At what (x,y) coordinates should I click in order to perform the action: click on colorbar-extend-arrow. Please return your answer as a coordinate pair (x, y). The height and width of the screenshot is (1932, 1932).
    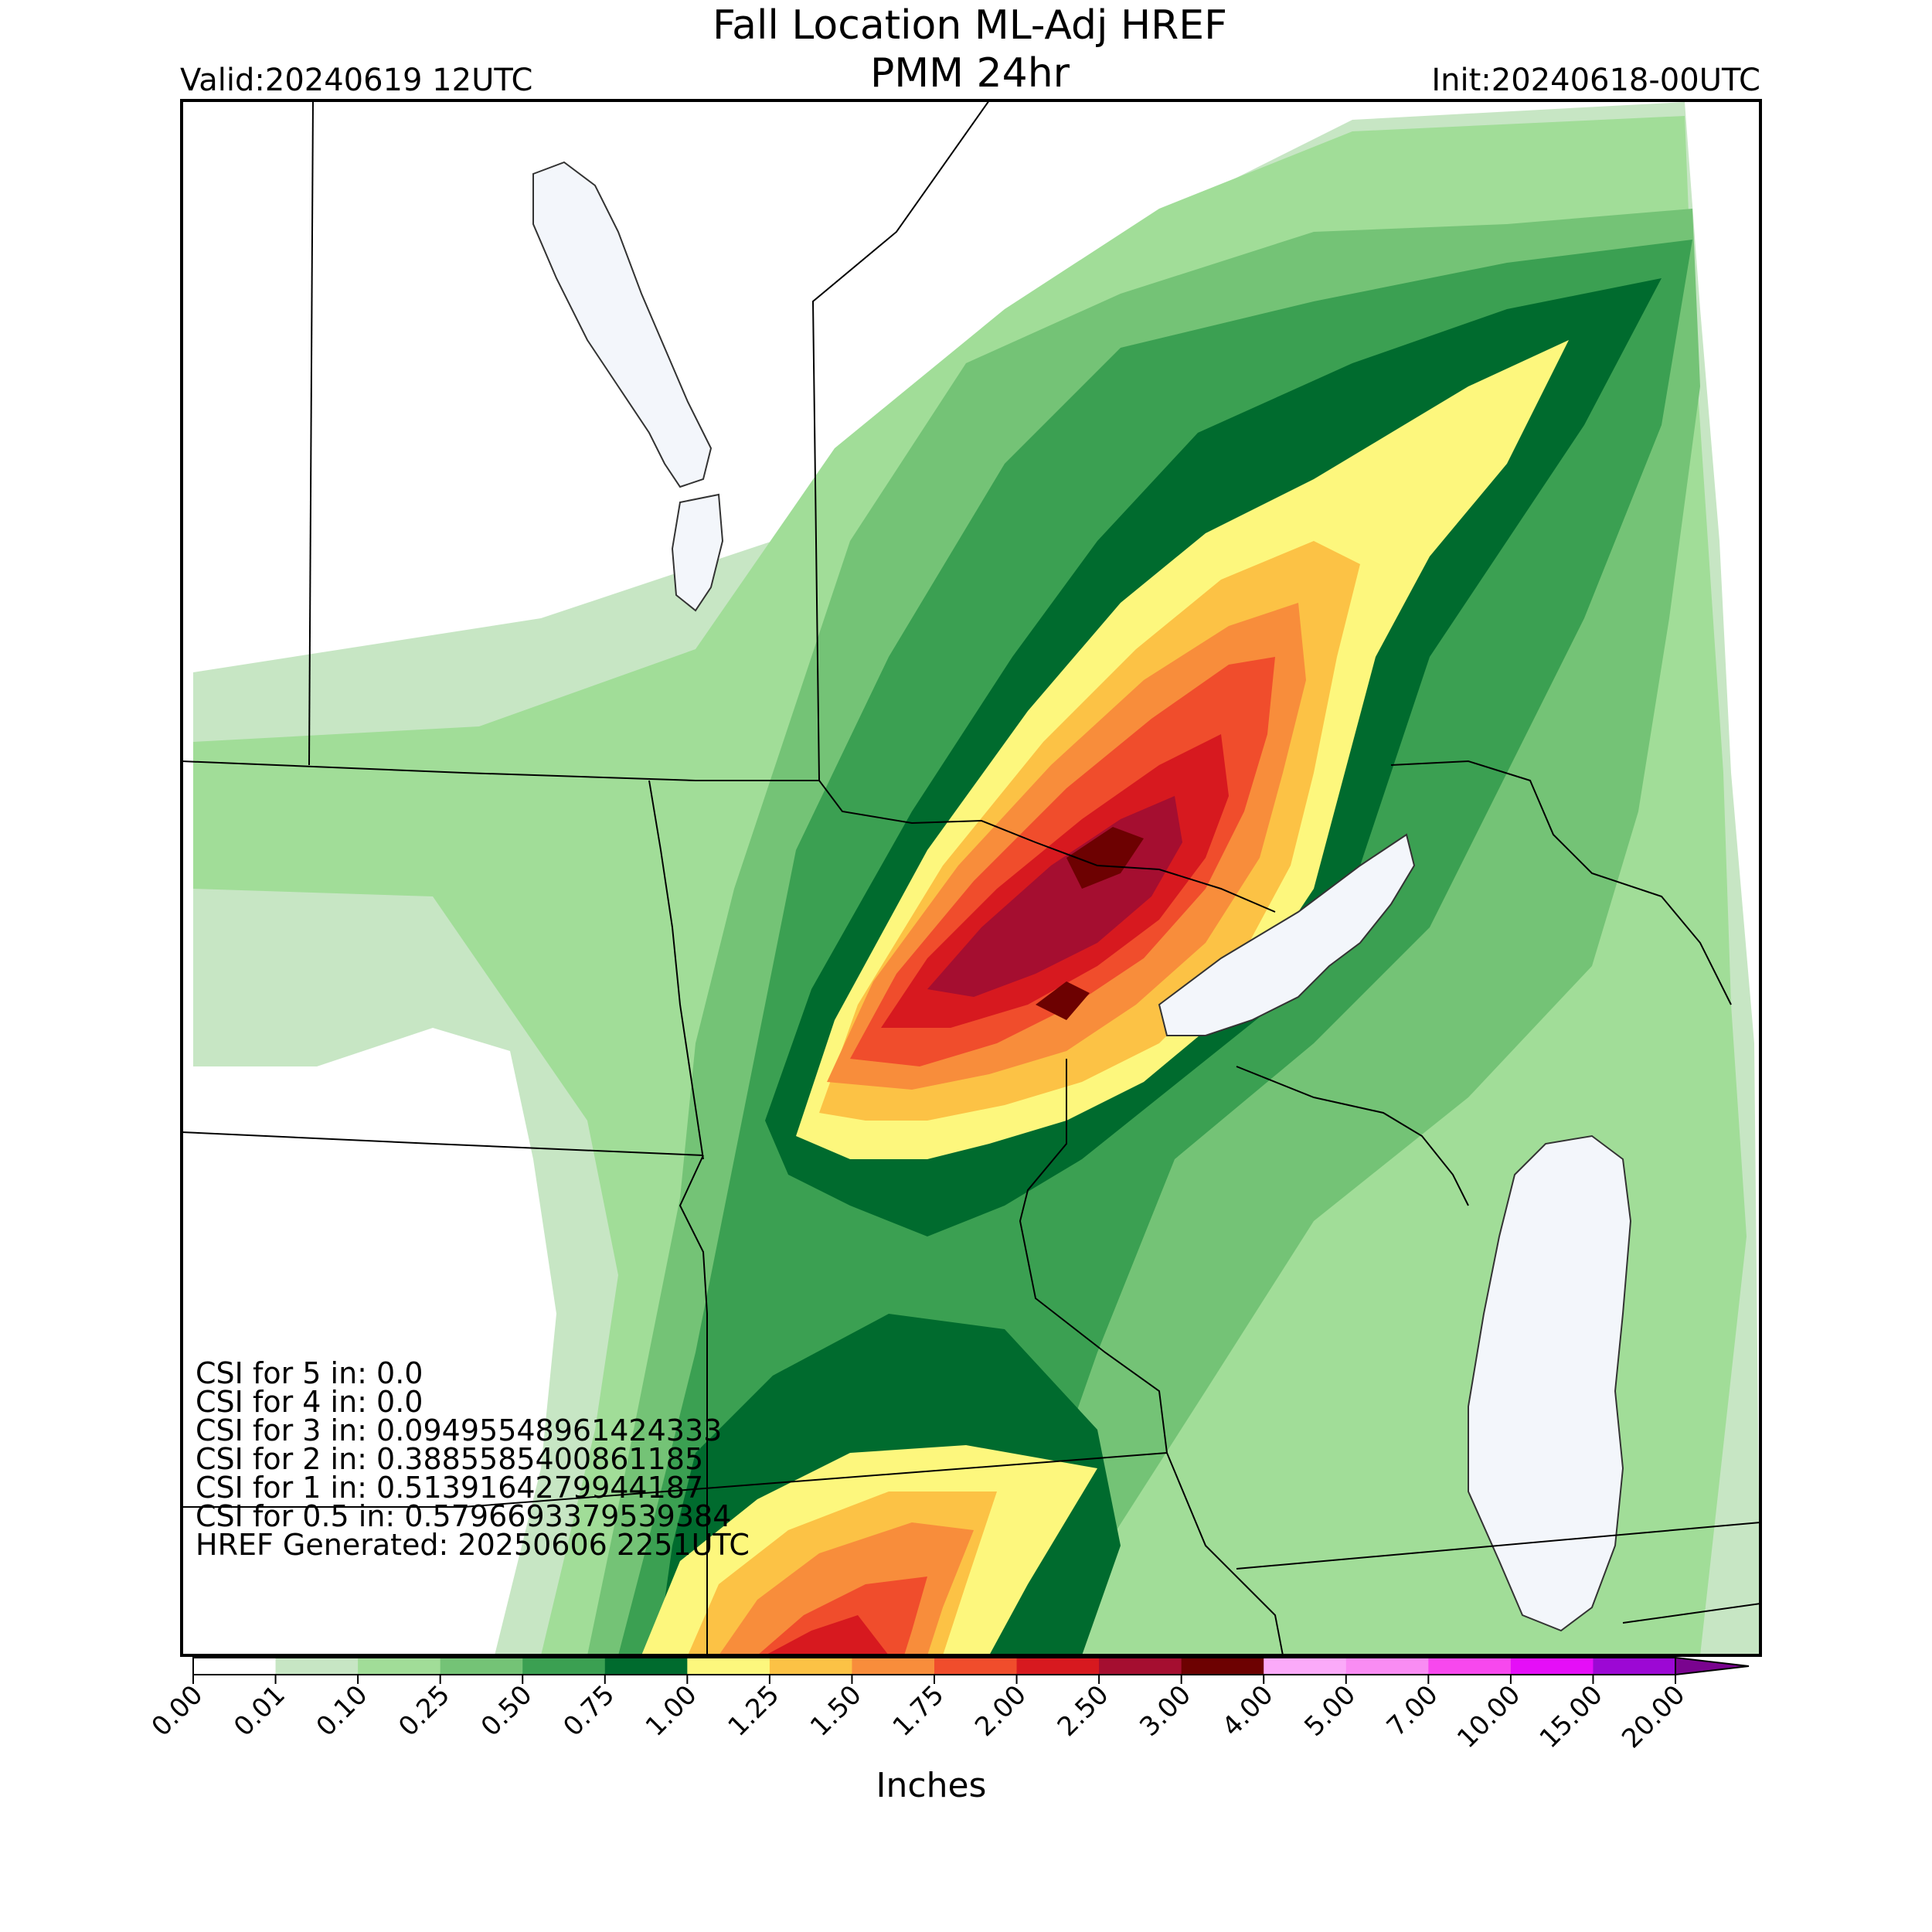
    Looking at the image, I should click on (1713, 1666).